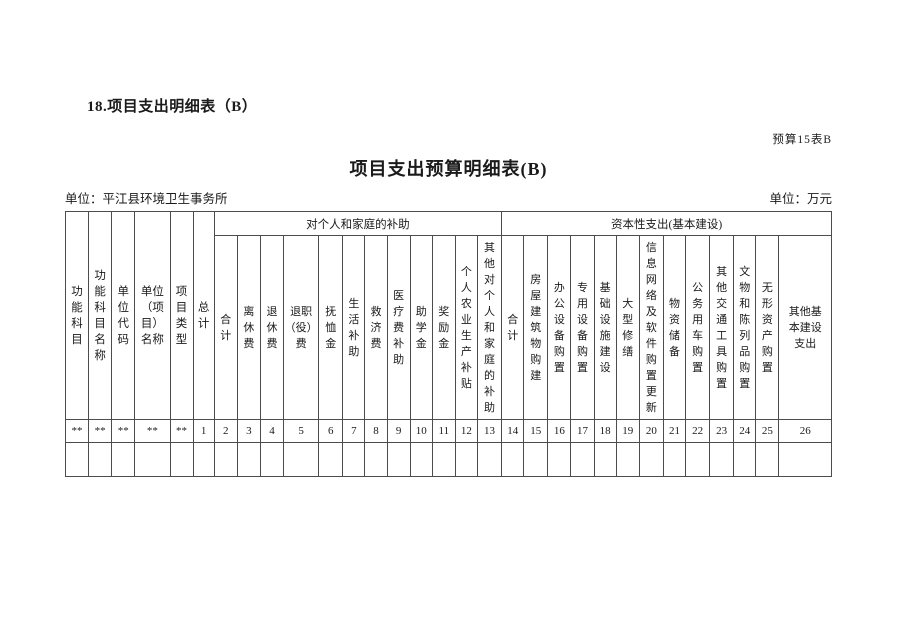 Image resolution: width=898 pixels, height=635 pixels. What do you see at coordinates (722, 431) in the screenshot?
I see `code-cell: 23` at bounding box center [722, 431].